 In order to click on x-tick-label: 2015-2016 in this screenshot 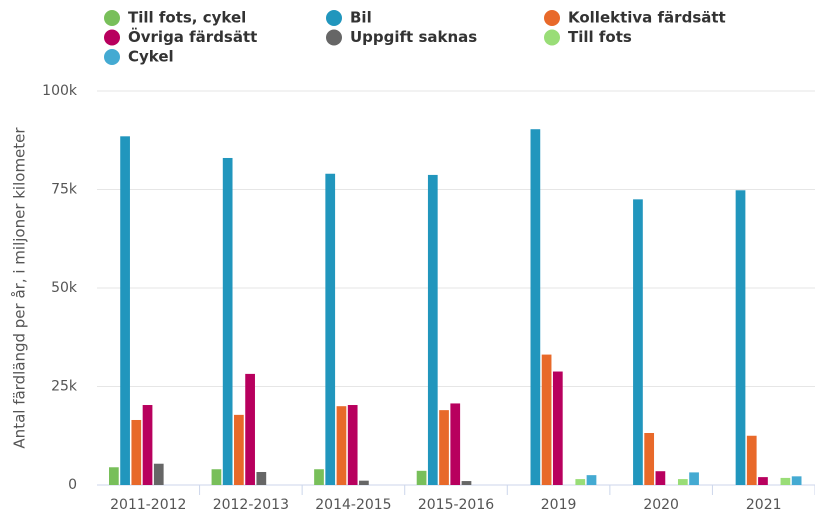, I will do `click(456, 504)`.